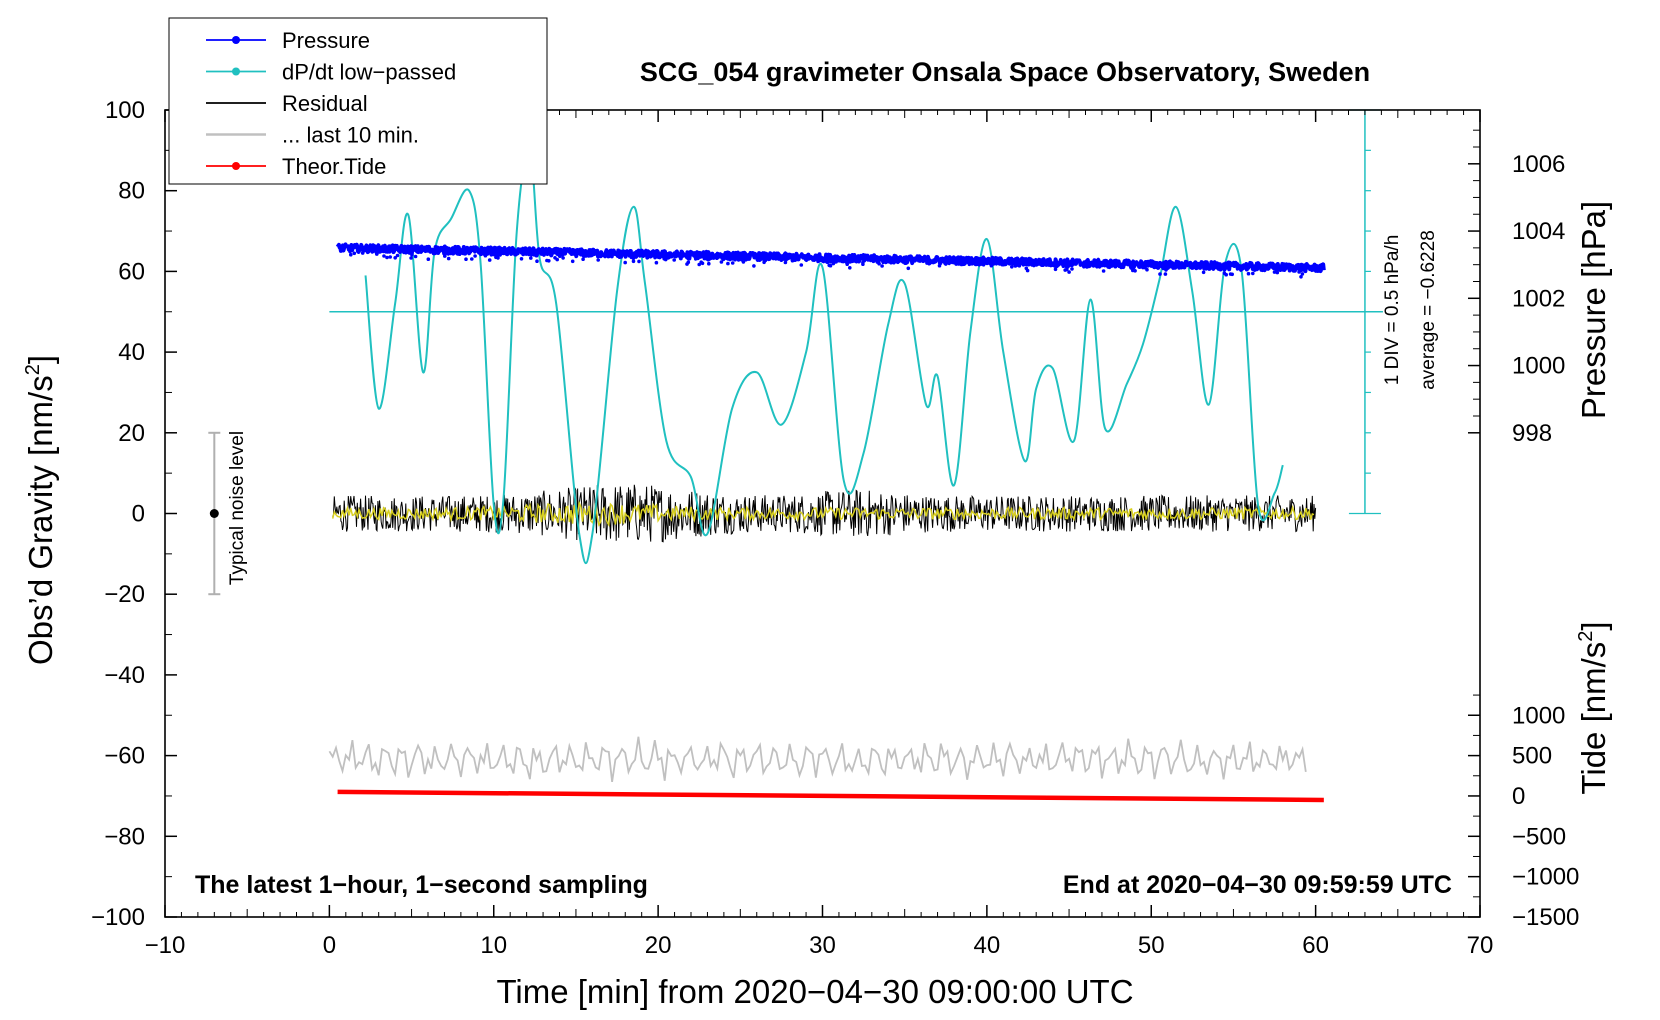 The height and width of the screenshot is (1020, 1660). Describe the element at coordinates (1538, 715) in the screenshot. I see `tide-tick-label: 1000` at that location.